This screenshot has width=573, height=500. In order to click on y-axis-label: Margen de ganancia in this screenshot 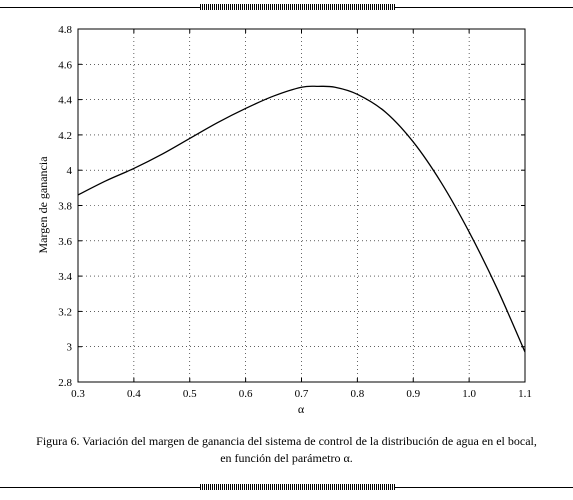, I will do `click(43, 205)`.